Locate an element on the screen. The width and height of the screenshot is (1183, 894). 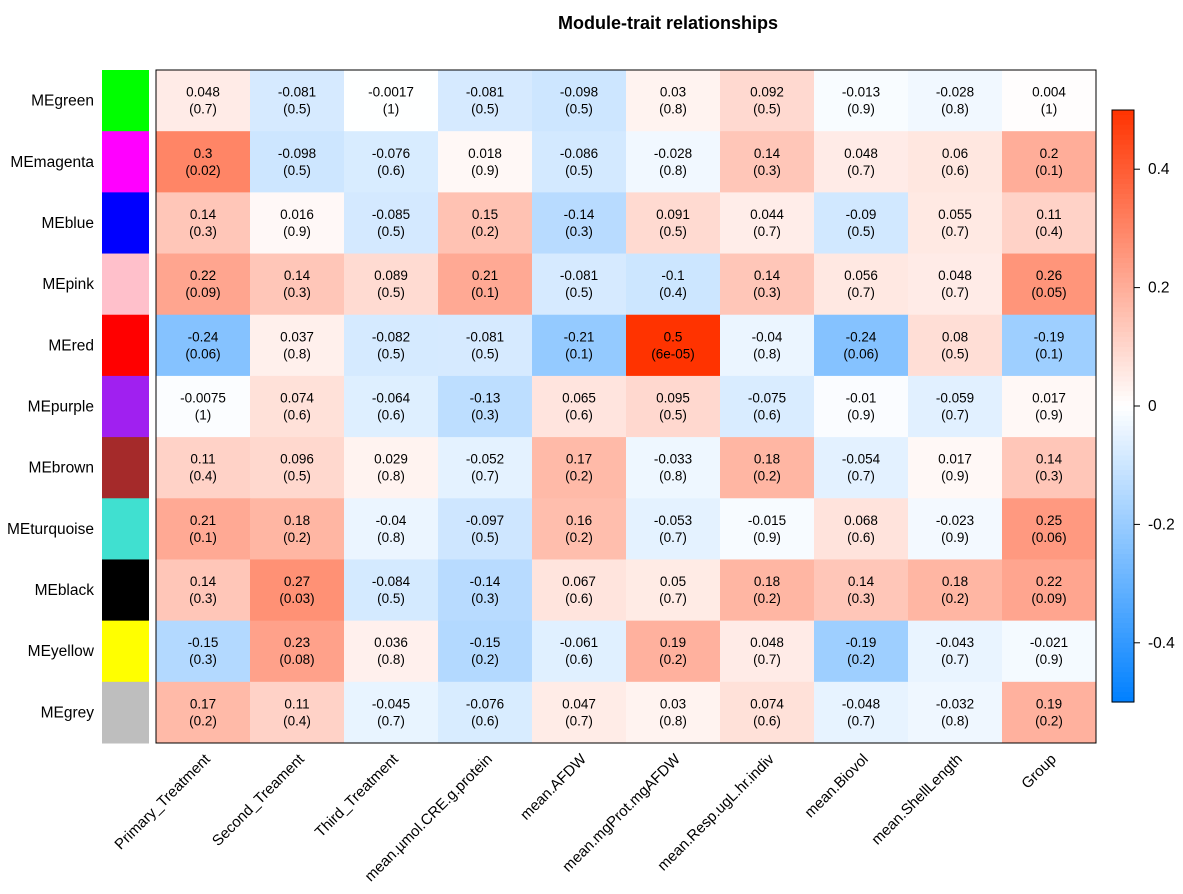
cell-correlation: 0.067 is located at coordinates (579, 581).